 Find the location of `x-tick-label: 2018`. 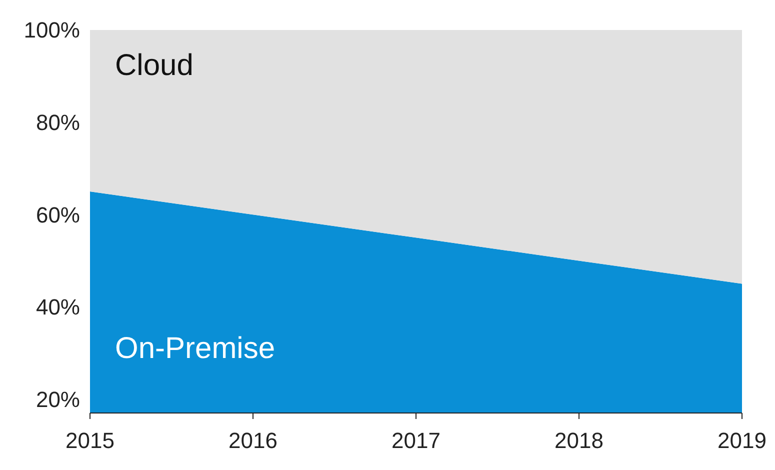

x-tick-label: 2018 is located at coordinates (579, 440).